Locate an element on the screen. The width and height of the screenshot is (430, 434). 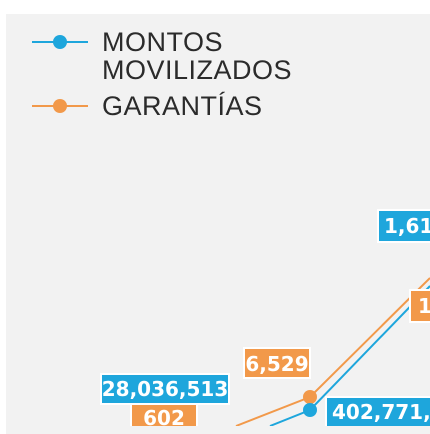
data-label-garantias-3: 1 is located at coordinates (419, 306).